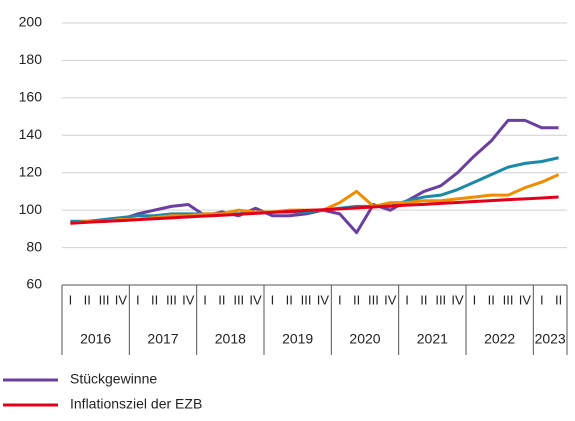 This screenshot has width=575, height=421. I want to click on year-label: 2016, so click(95, 339).